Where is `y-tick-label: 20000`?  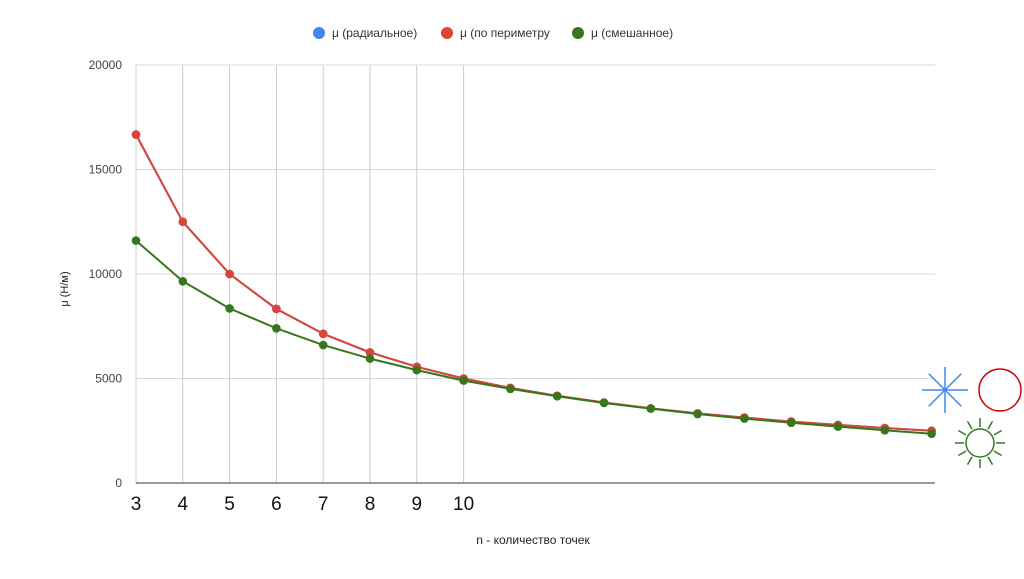
y-tick-label: 20000 is located at coordinates (106, 65).